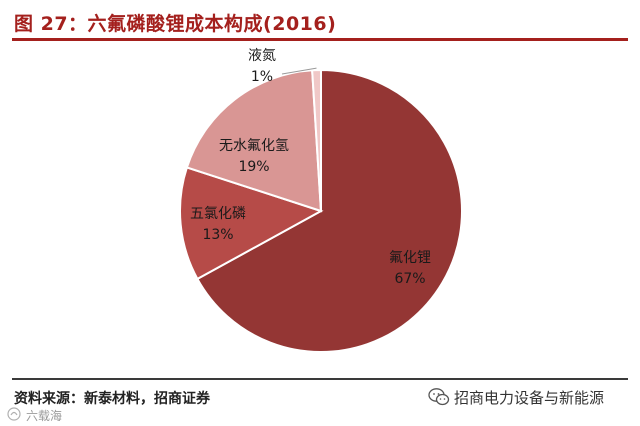 The image size is (640, 426). What do you see at coordinates (44, 416) in the screenshot?
I see `watermark-text: 六载海` at bounding box center [44, 416].